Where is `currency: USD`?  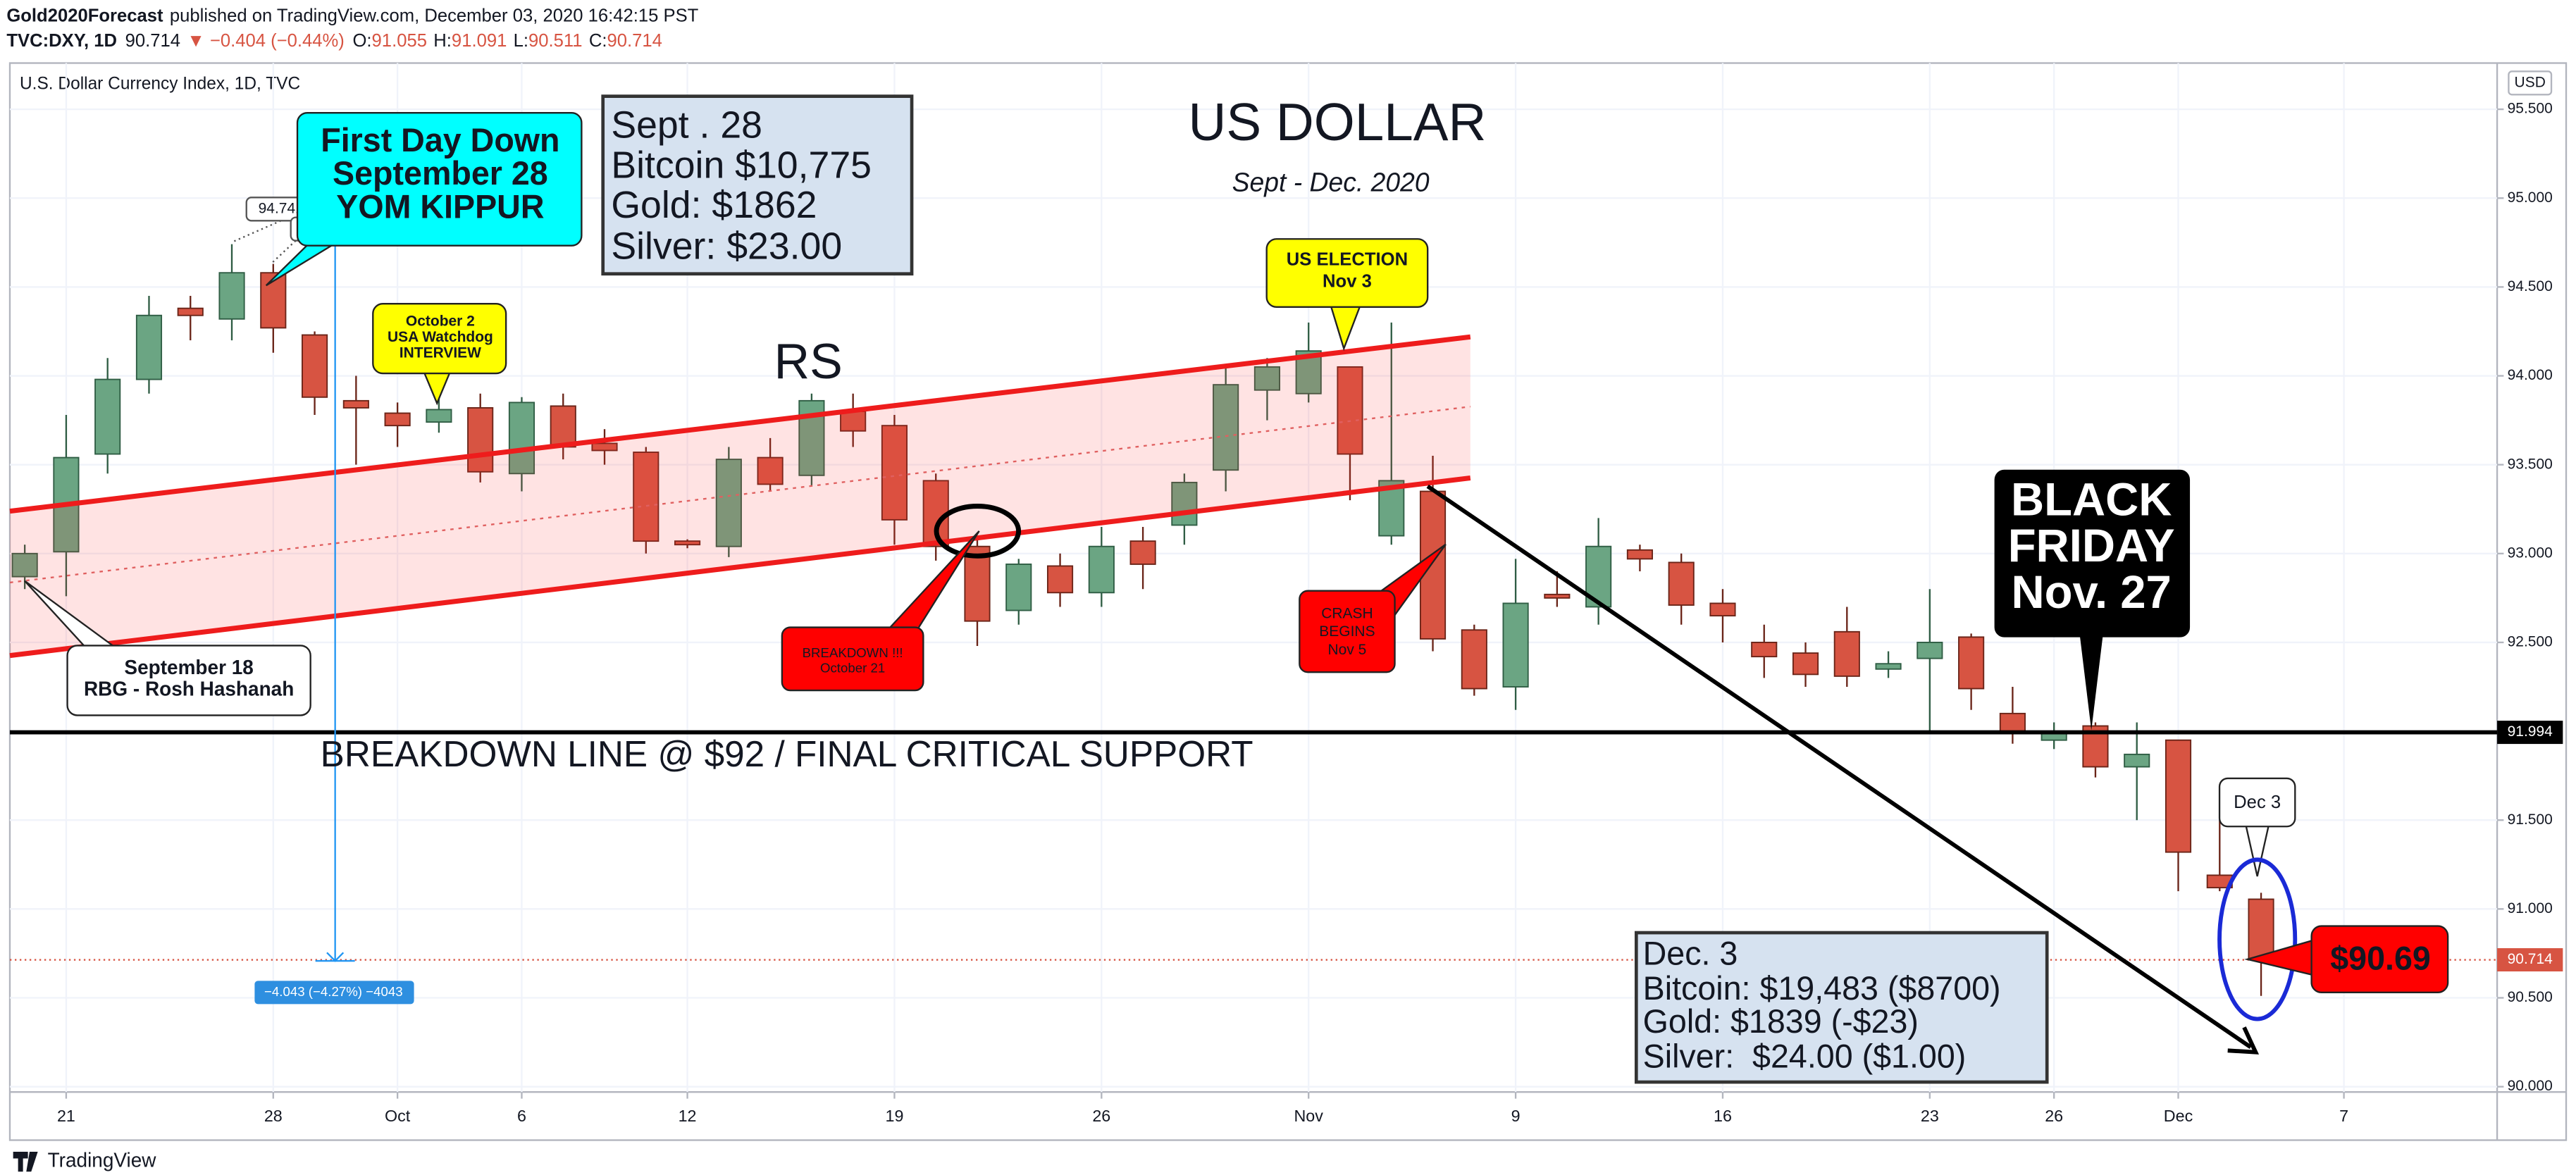
currency: USD is located at coordinates (2530, 82).